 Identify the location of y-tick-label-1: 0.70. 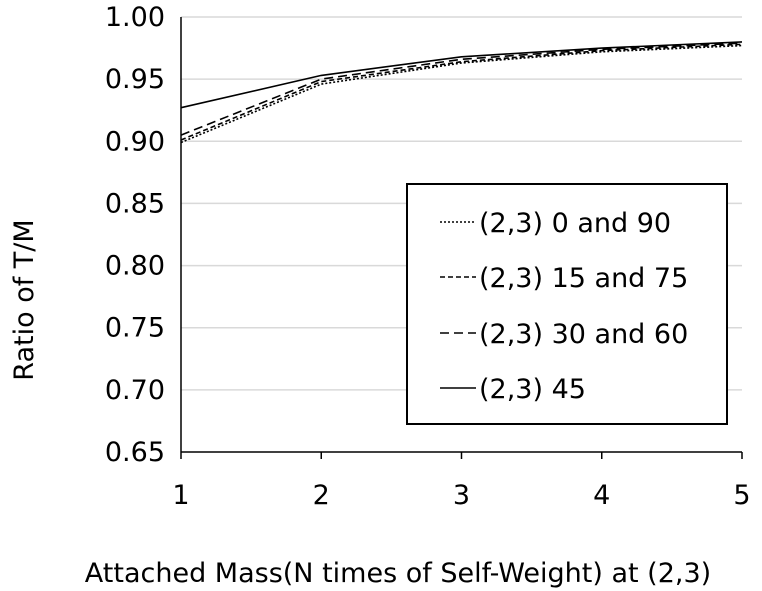
(135, 390).